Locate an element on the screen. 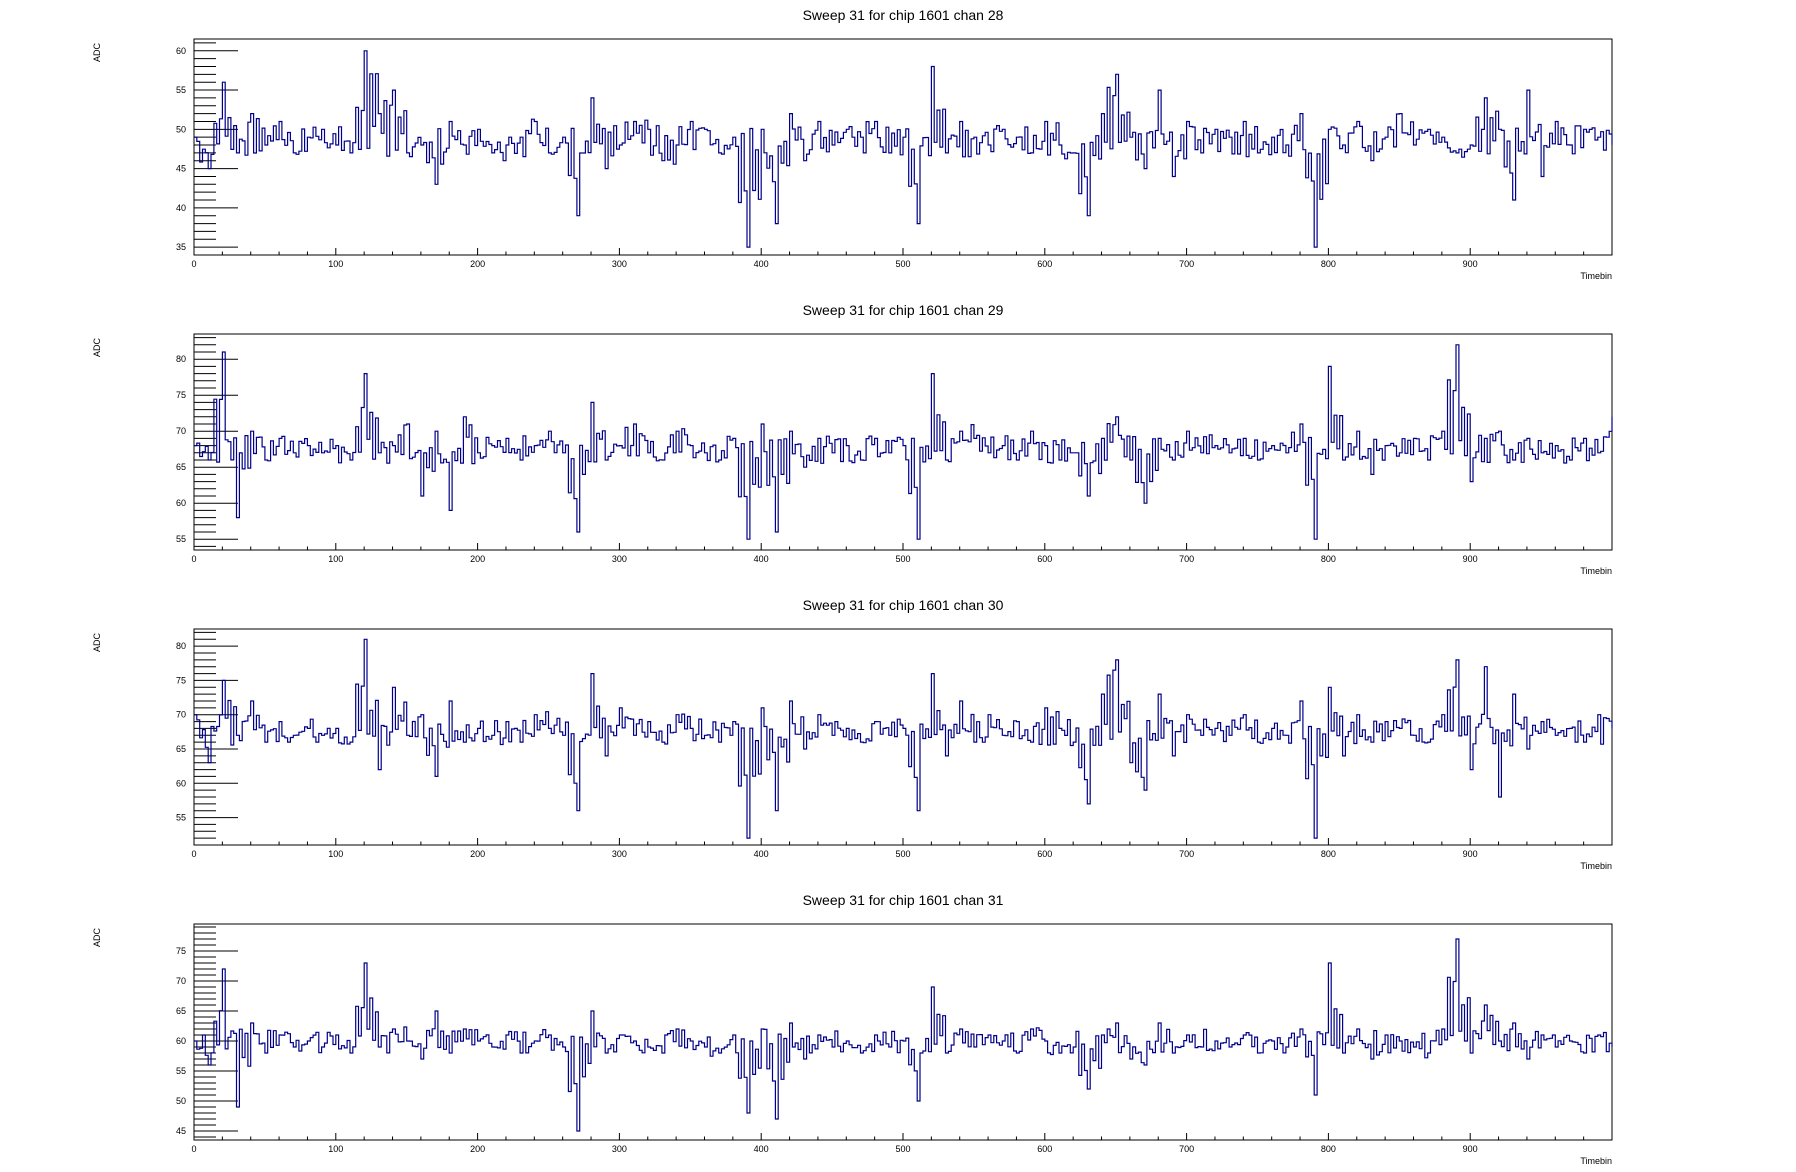 The image size is (1796, 1172). y-tick-label: 35 is located at coordinates (181, 247).